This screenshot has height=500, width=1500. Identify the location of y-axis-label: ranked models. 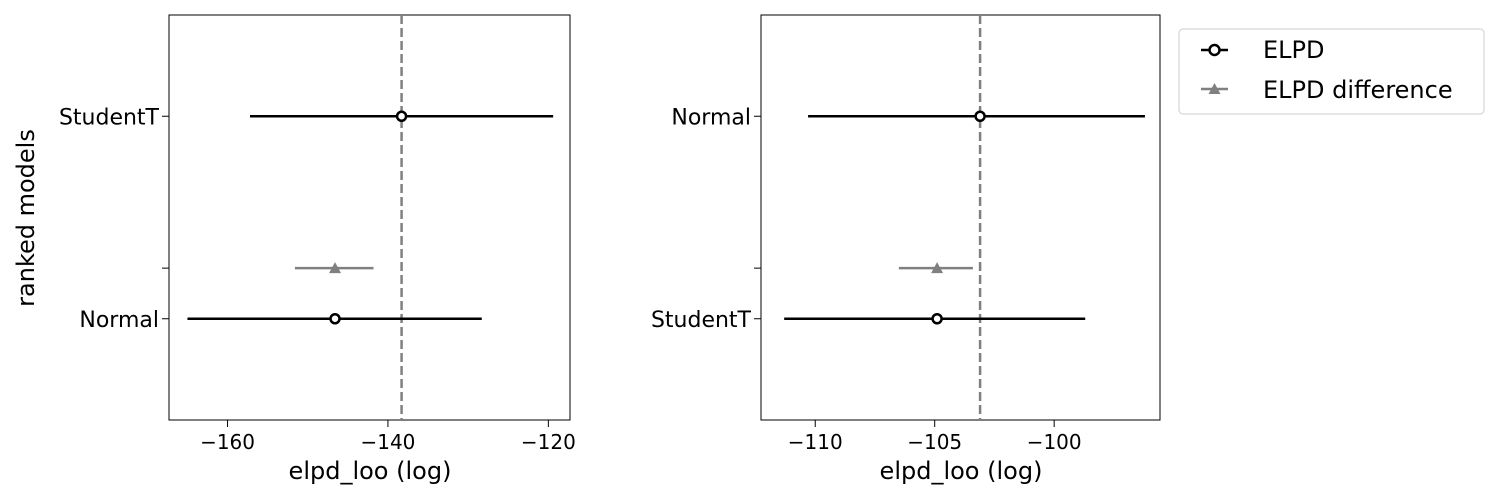
(26, 218).